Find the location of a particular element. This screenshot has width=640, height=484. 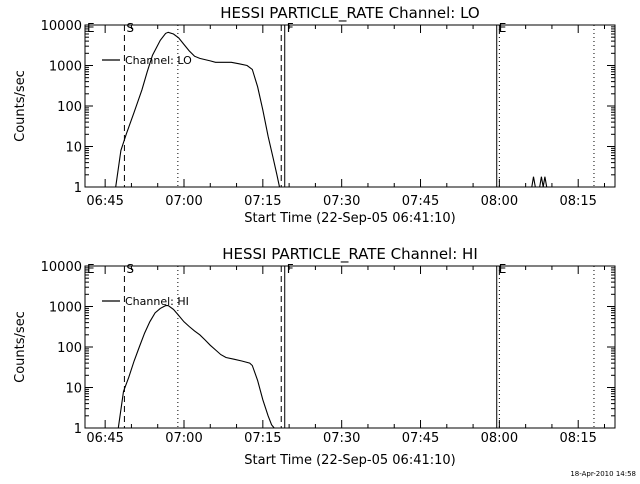

event-marker-label-hi: F is located at coordinates (290, 269).